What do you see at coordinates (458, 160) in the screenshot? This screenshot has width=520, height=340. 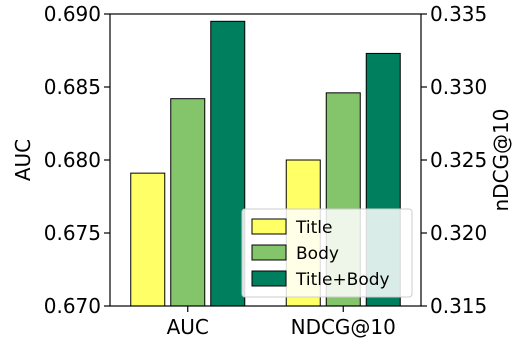 I see `right-tick-label: 0.325` at bounding box center [458, 160].